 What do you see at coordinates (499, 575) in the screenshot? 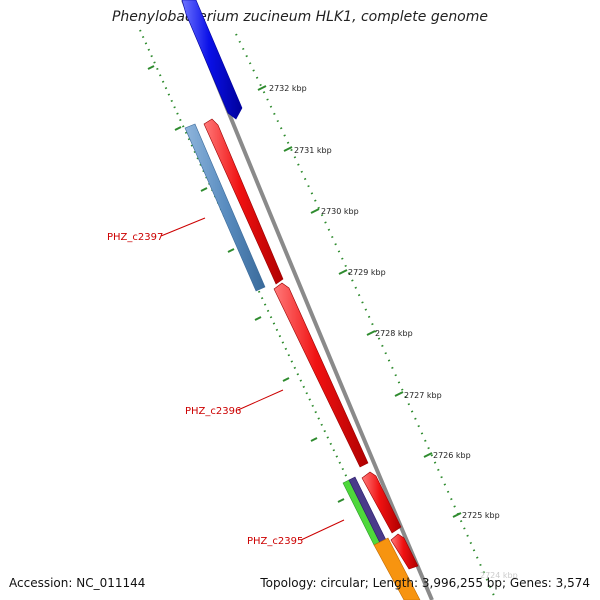
I see `ruler-label: 2724 kbp` at bounding box center [499, 575].